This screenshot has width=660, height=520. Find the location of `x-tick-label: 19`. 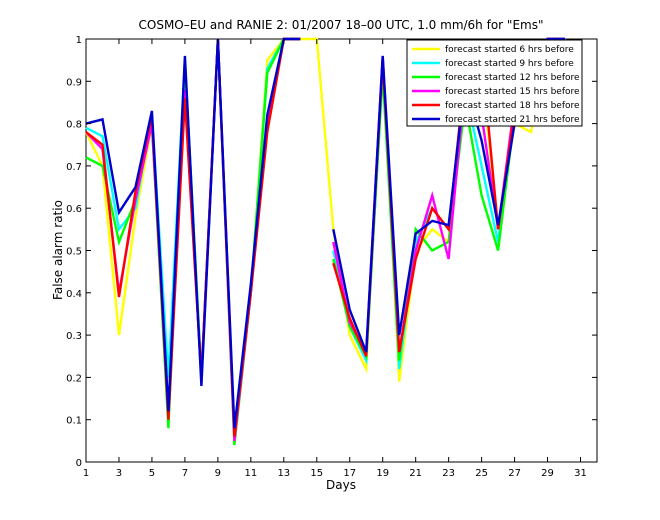

x-tick-label: 19 is located at coordinates (382, 473).